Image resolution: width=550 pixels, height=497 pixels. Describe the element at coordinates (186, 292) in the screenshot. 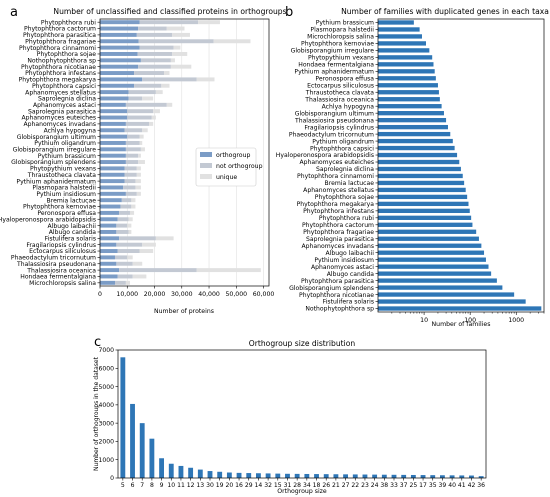

I see `panel-a-x-ticks: 0 10,000 20,000 30,000 40,000 50,000 60,000` at that location.